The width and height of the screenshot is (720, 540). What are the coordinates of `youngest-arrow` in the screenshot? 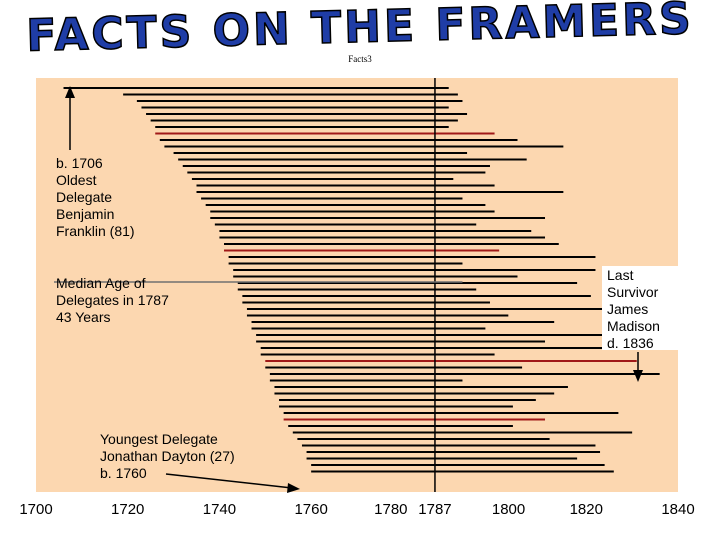 It's located at (229, 481).